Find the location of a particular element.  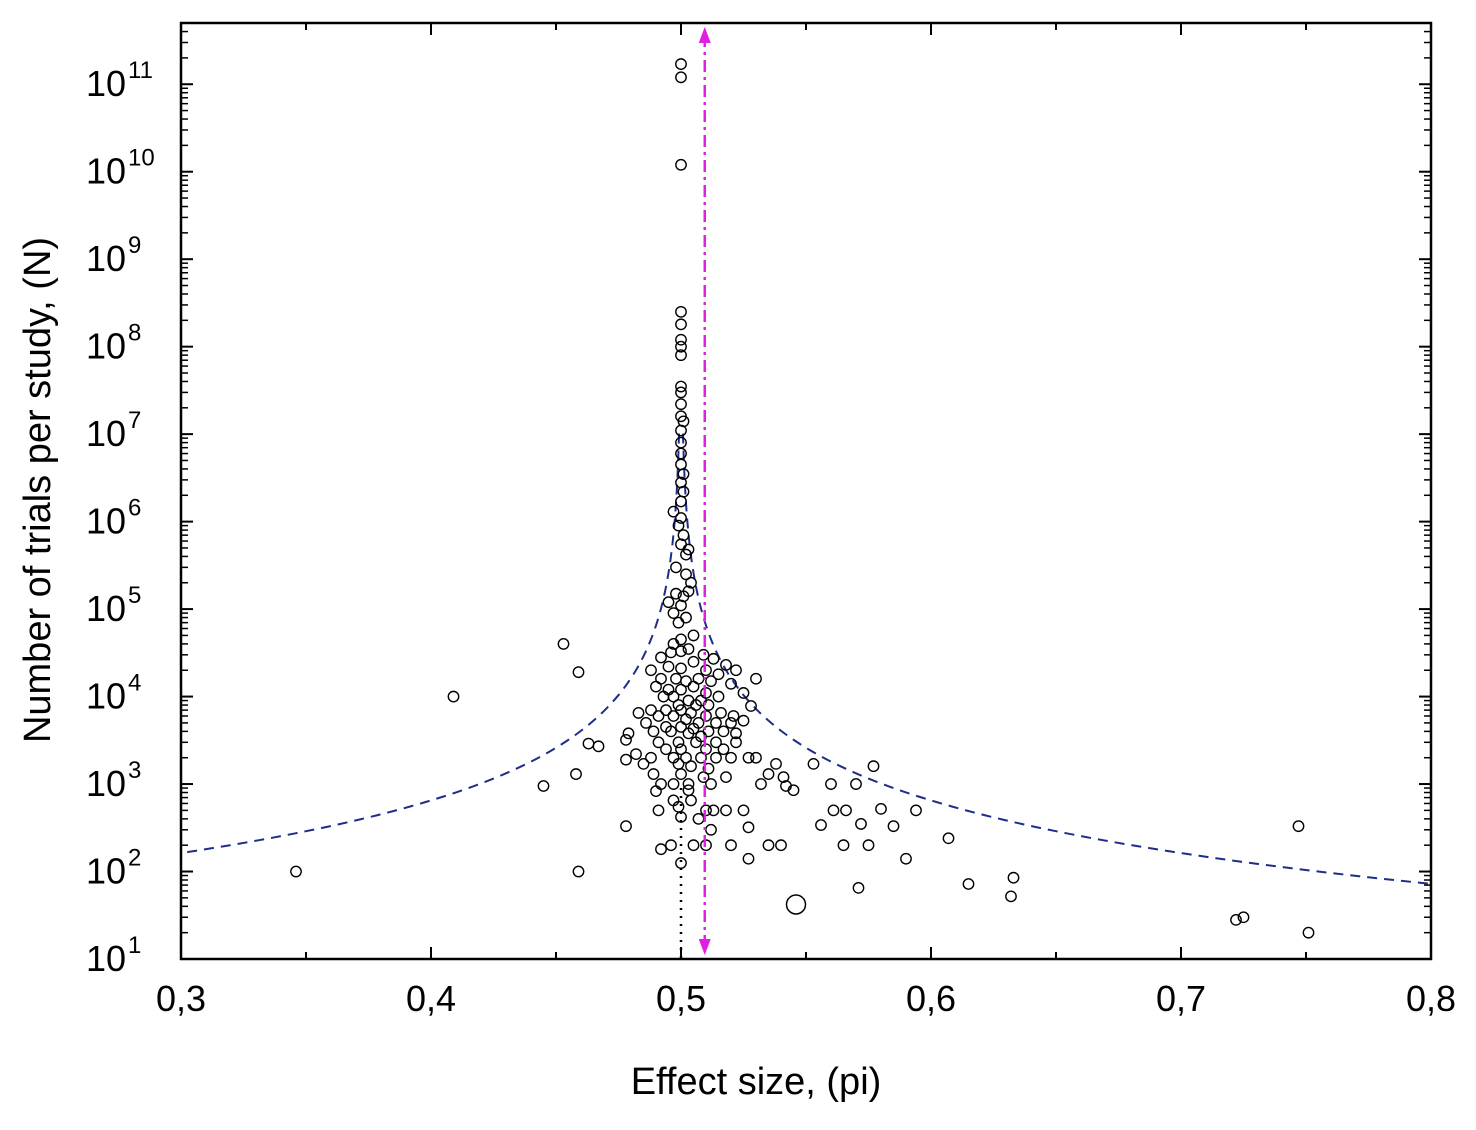

y-tick-exponent: 10 is located at coordinates (141, 158).